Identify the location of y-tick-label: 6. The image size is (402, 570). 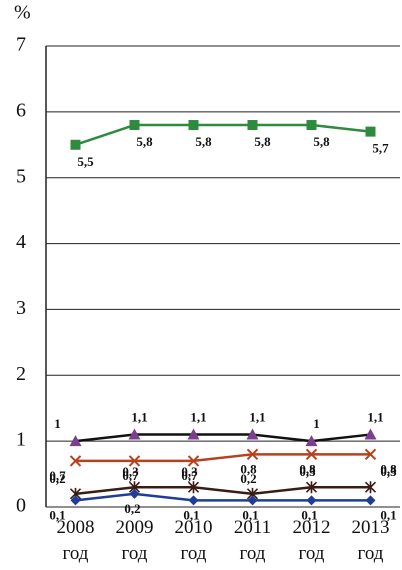
(21, 110).